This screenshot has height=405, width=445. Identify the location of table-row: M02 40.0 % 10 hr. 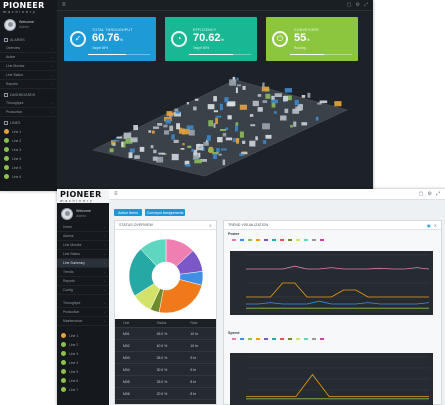
(165, 346).